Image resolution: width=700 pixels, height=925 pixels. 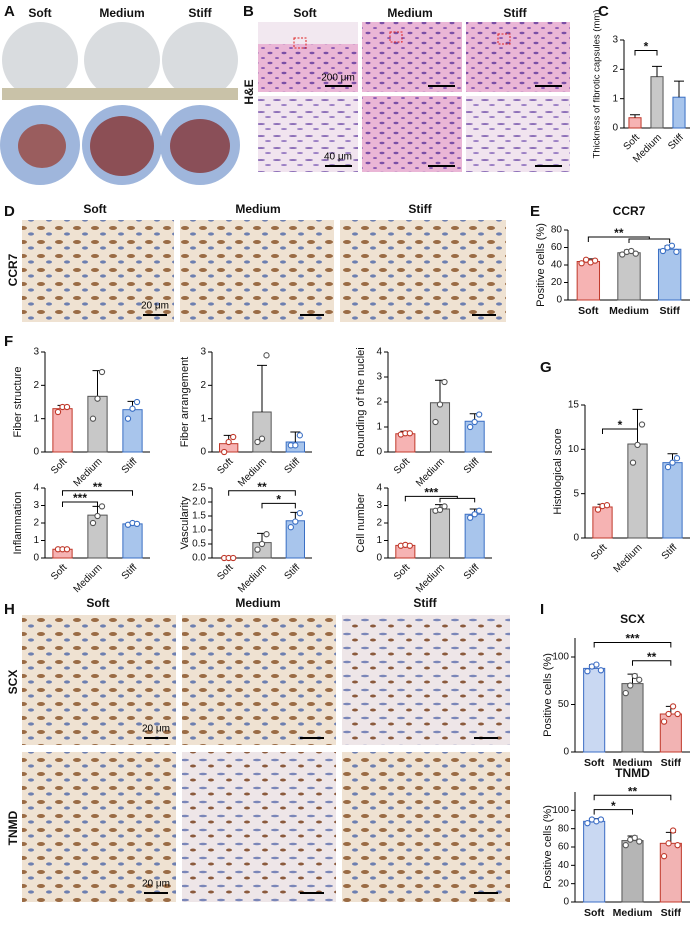 I want to click on y-tick-label: 10, so click(x=574, y=449).